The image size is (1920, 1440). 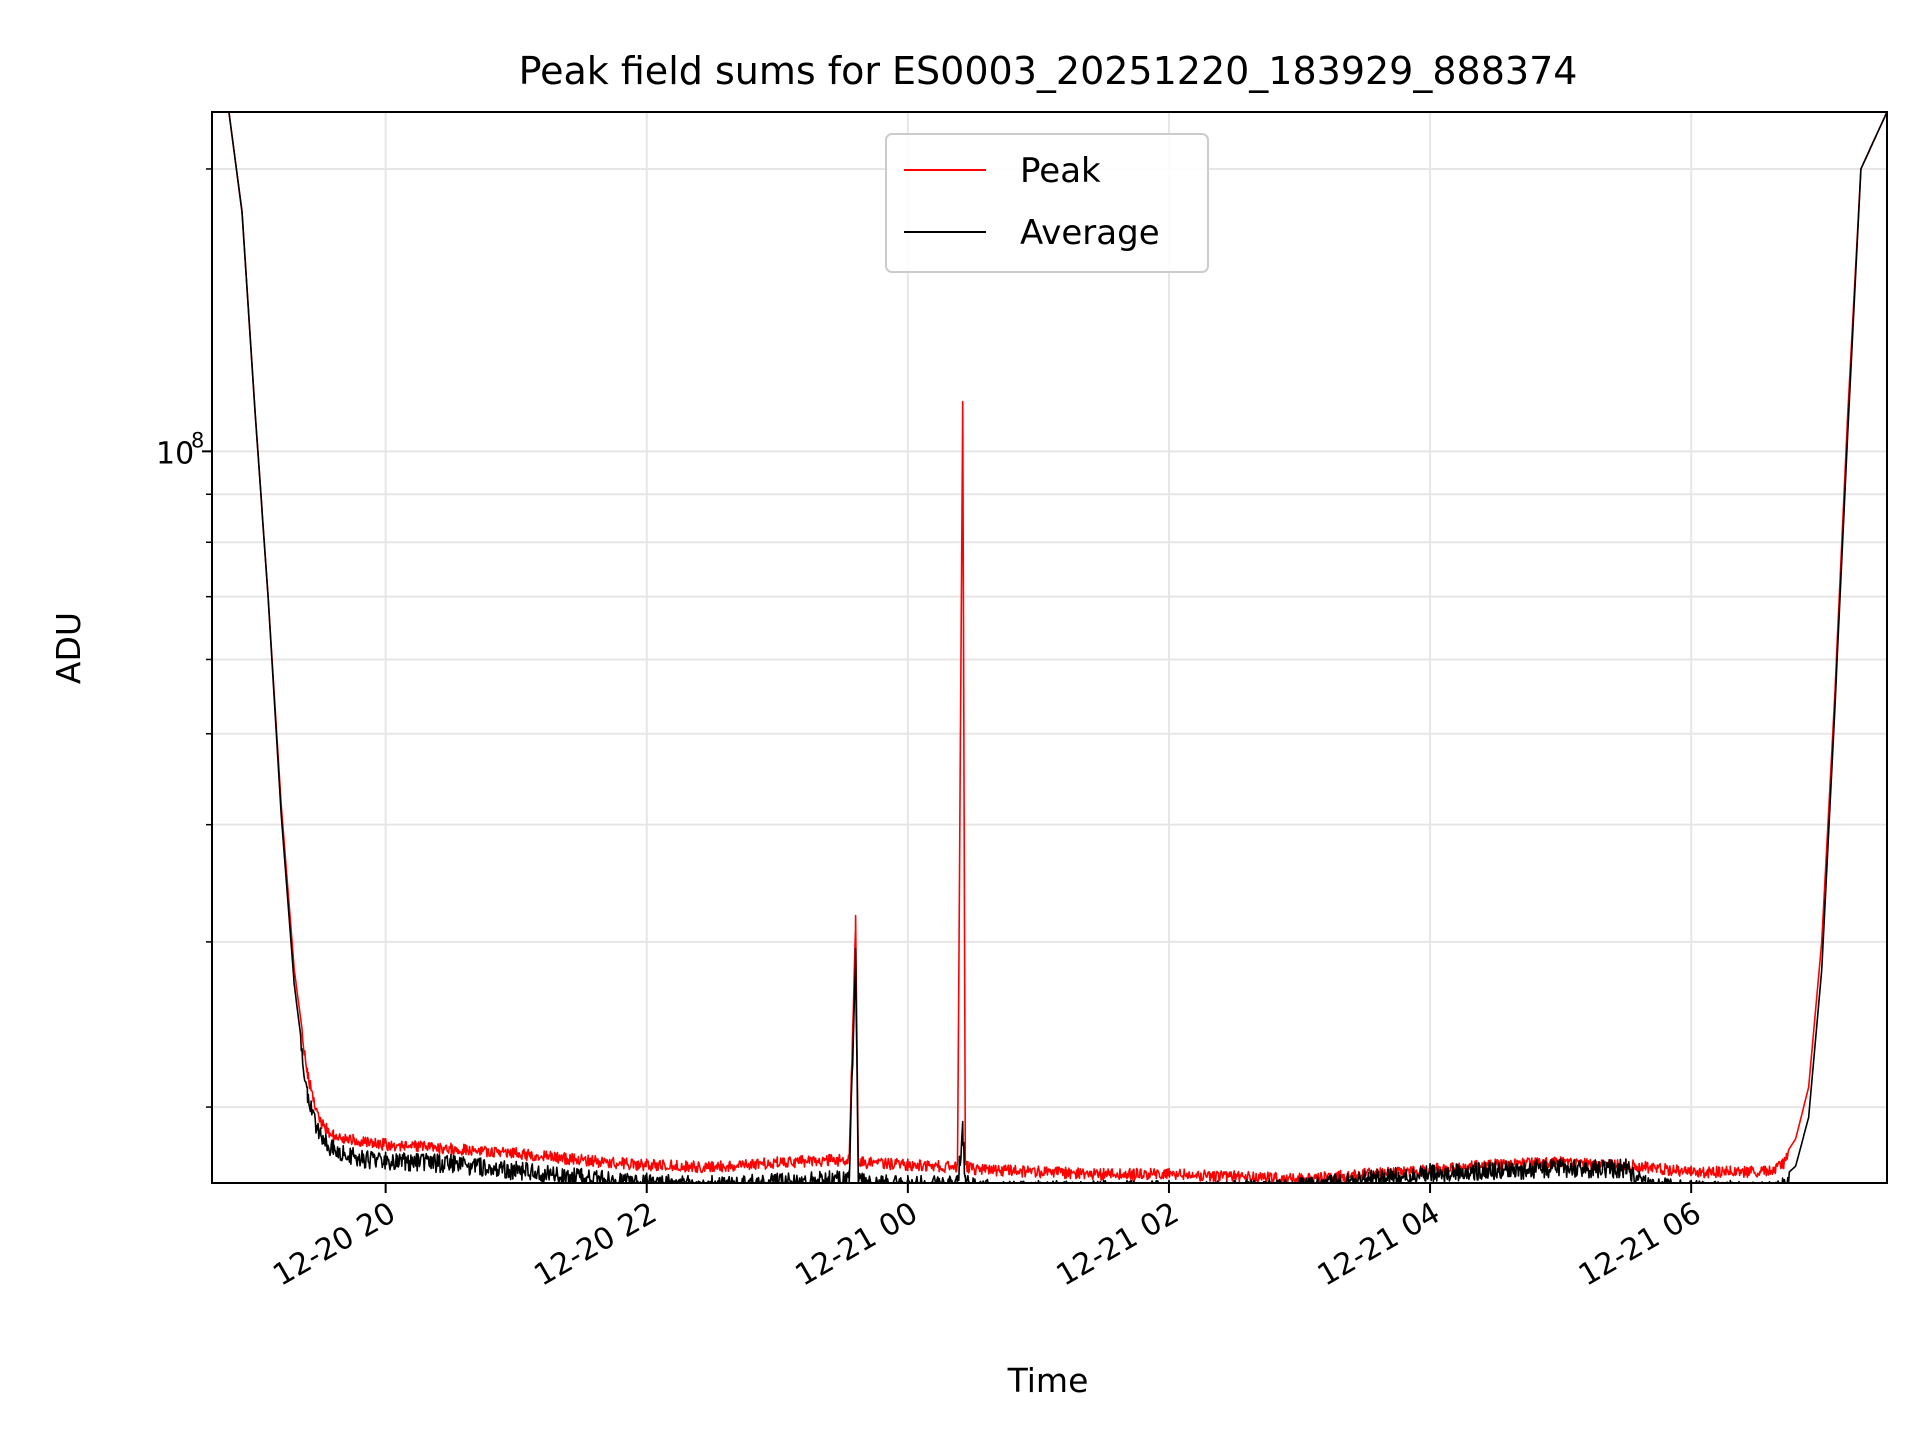 I want to click on legend-label-average: Average, so click(x=1090, y=233).